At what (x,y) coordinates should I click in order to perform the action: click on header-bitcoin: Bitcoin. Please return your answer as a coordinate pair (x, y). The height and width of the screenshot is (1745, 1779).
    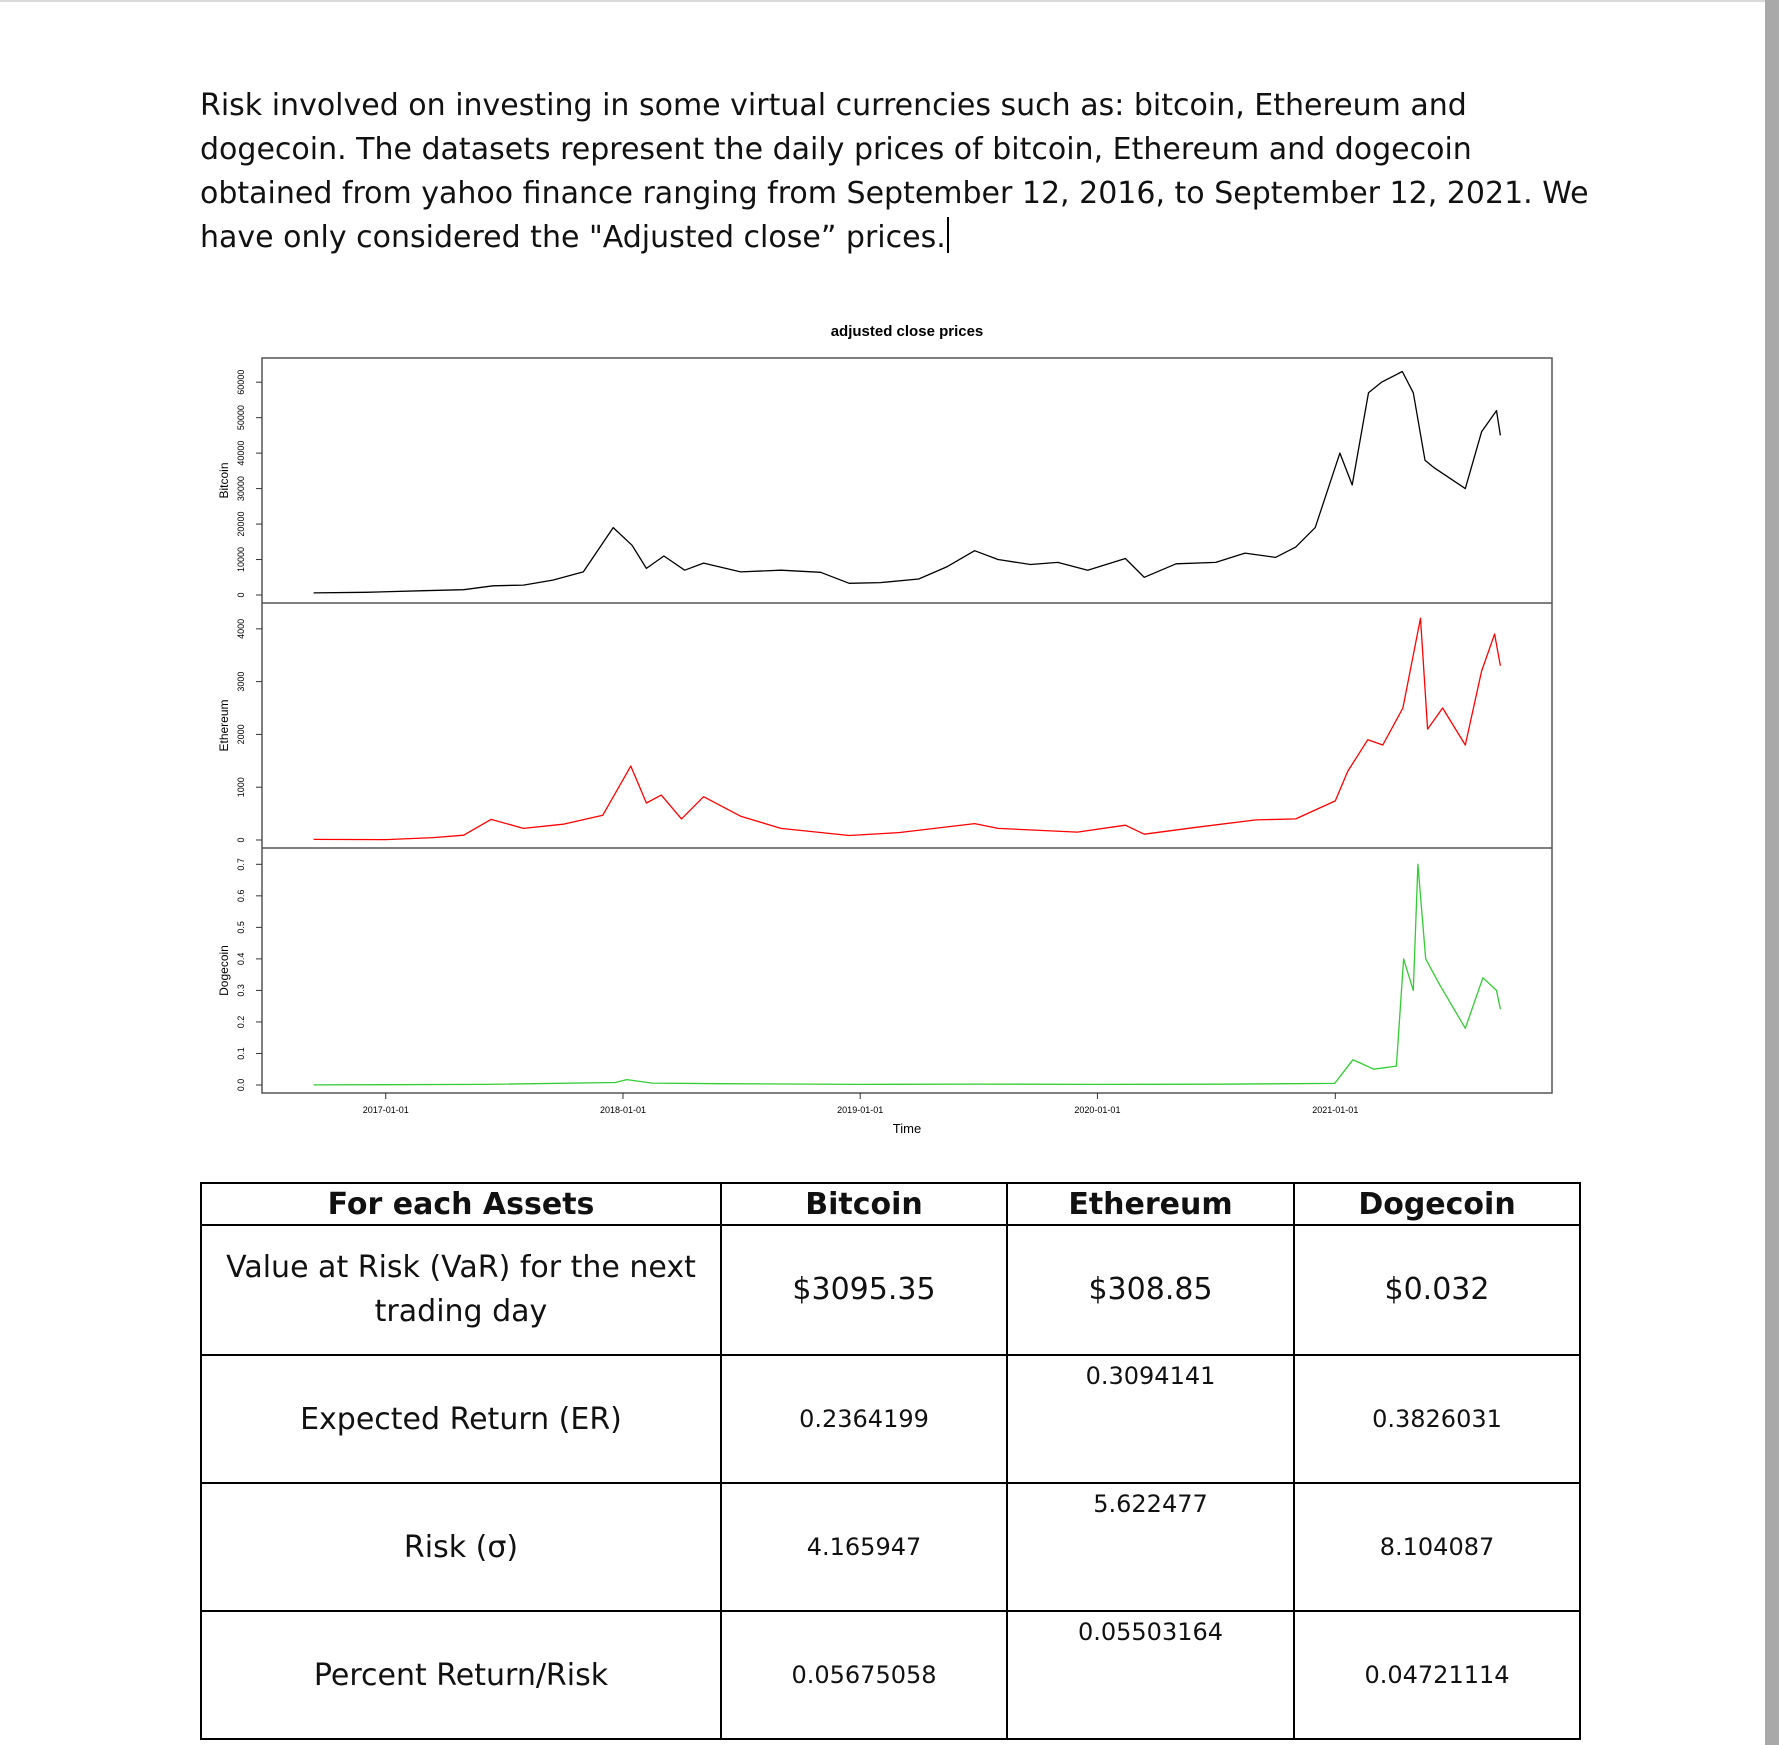
    Looking at the image, I should click on (864, 1204).